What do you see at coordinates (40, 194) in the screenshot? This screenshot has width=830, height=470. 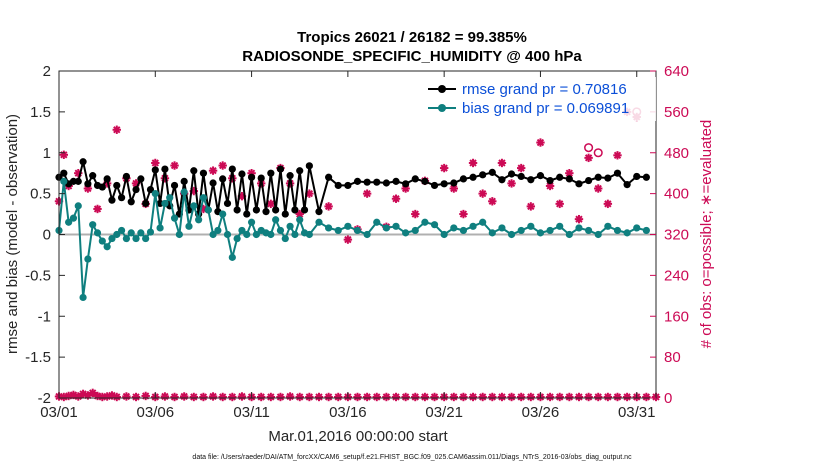 I see `y-left-tick-label: 0.5` at bounding box center [40, 194].